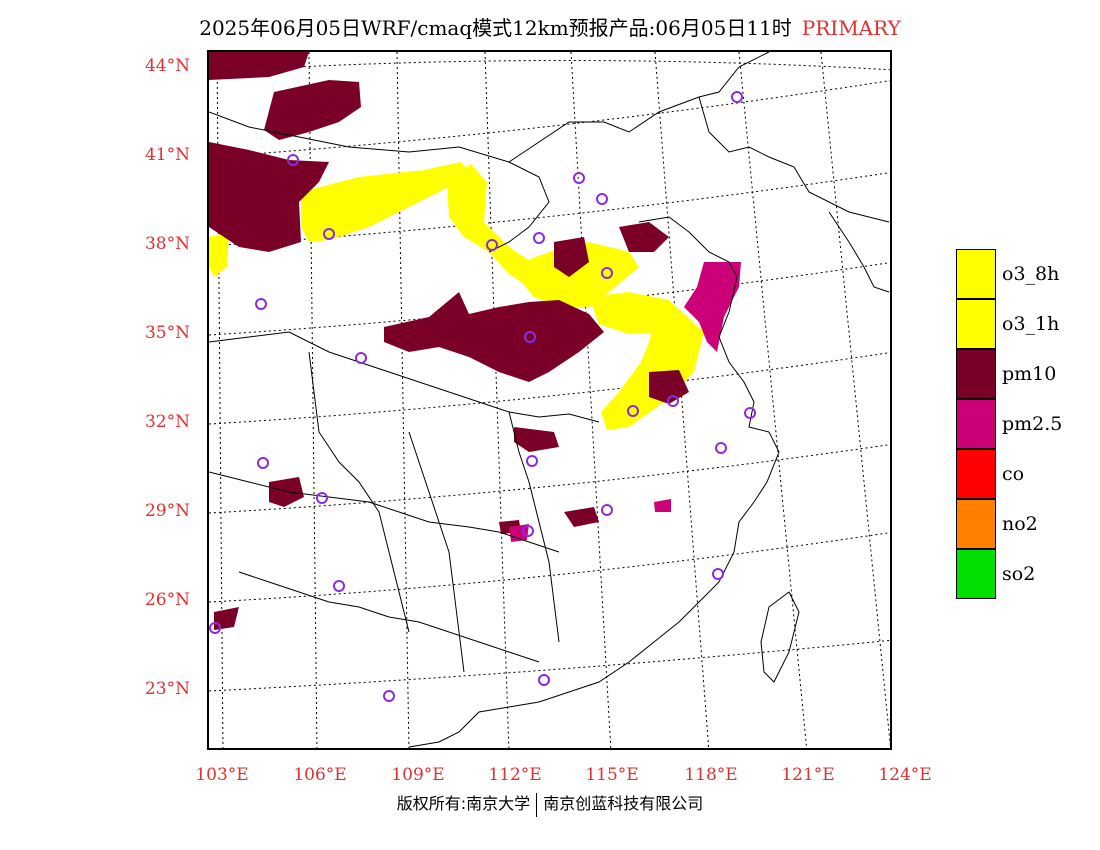 The image size is (1100, 850). What do you see at coordinates (515, 775) in the screenshot?
I see `lon-label-112: 112°E` at bounding box center [515, 775].